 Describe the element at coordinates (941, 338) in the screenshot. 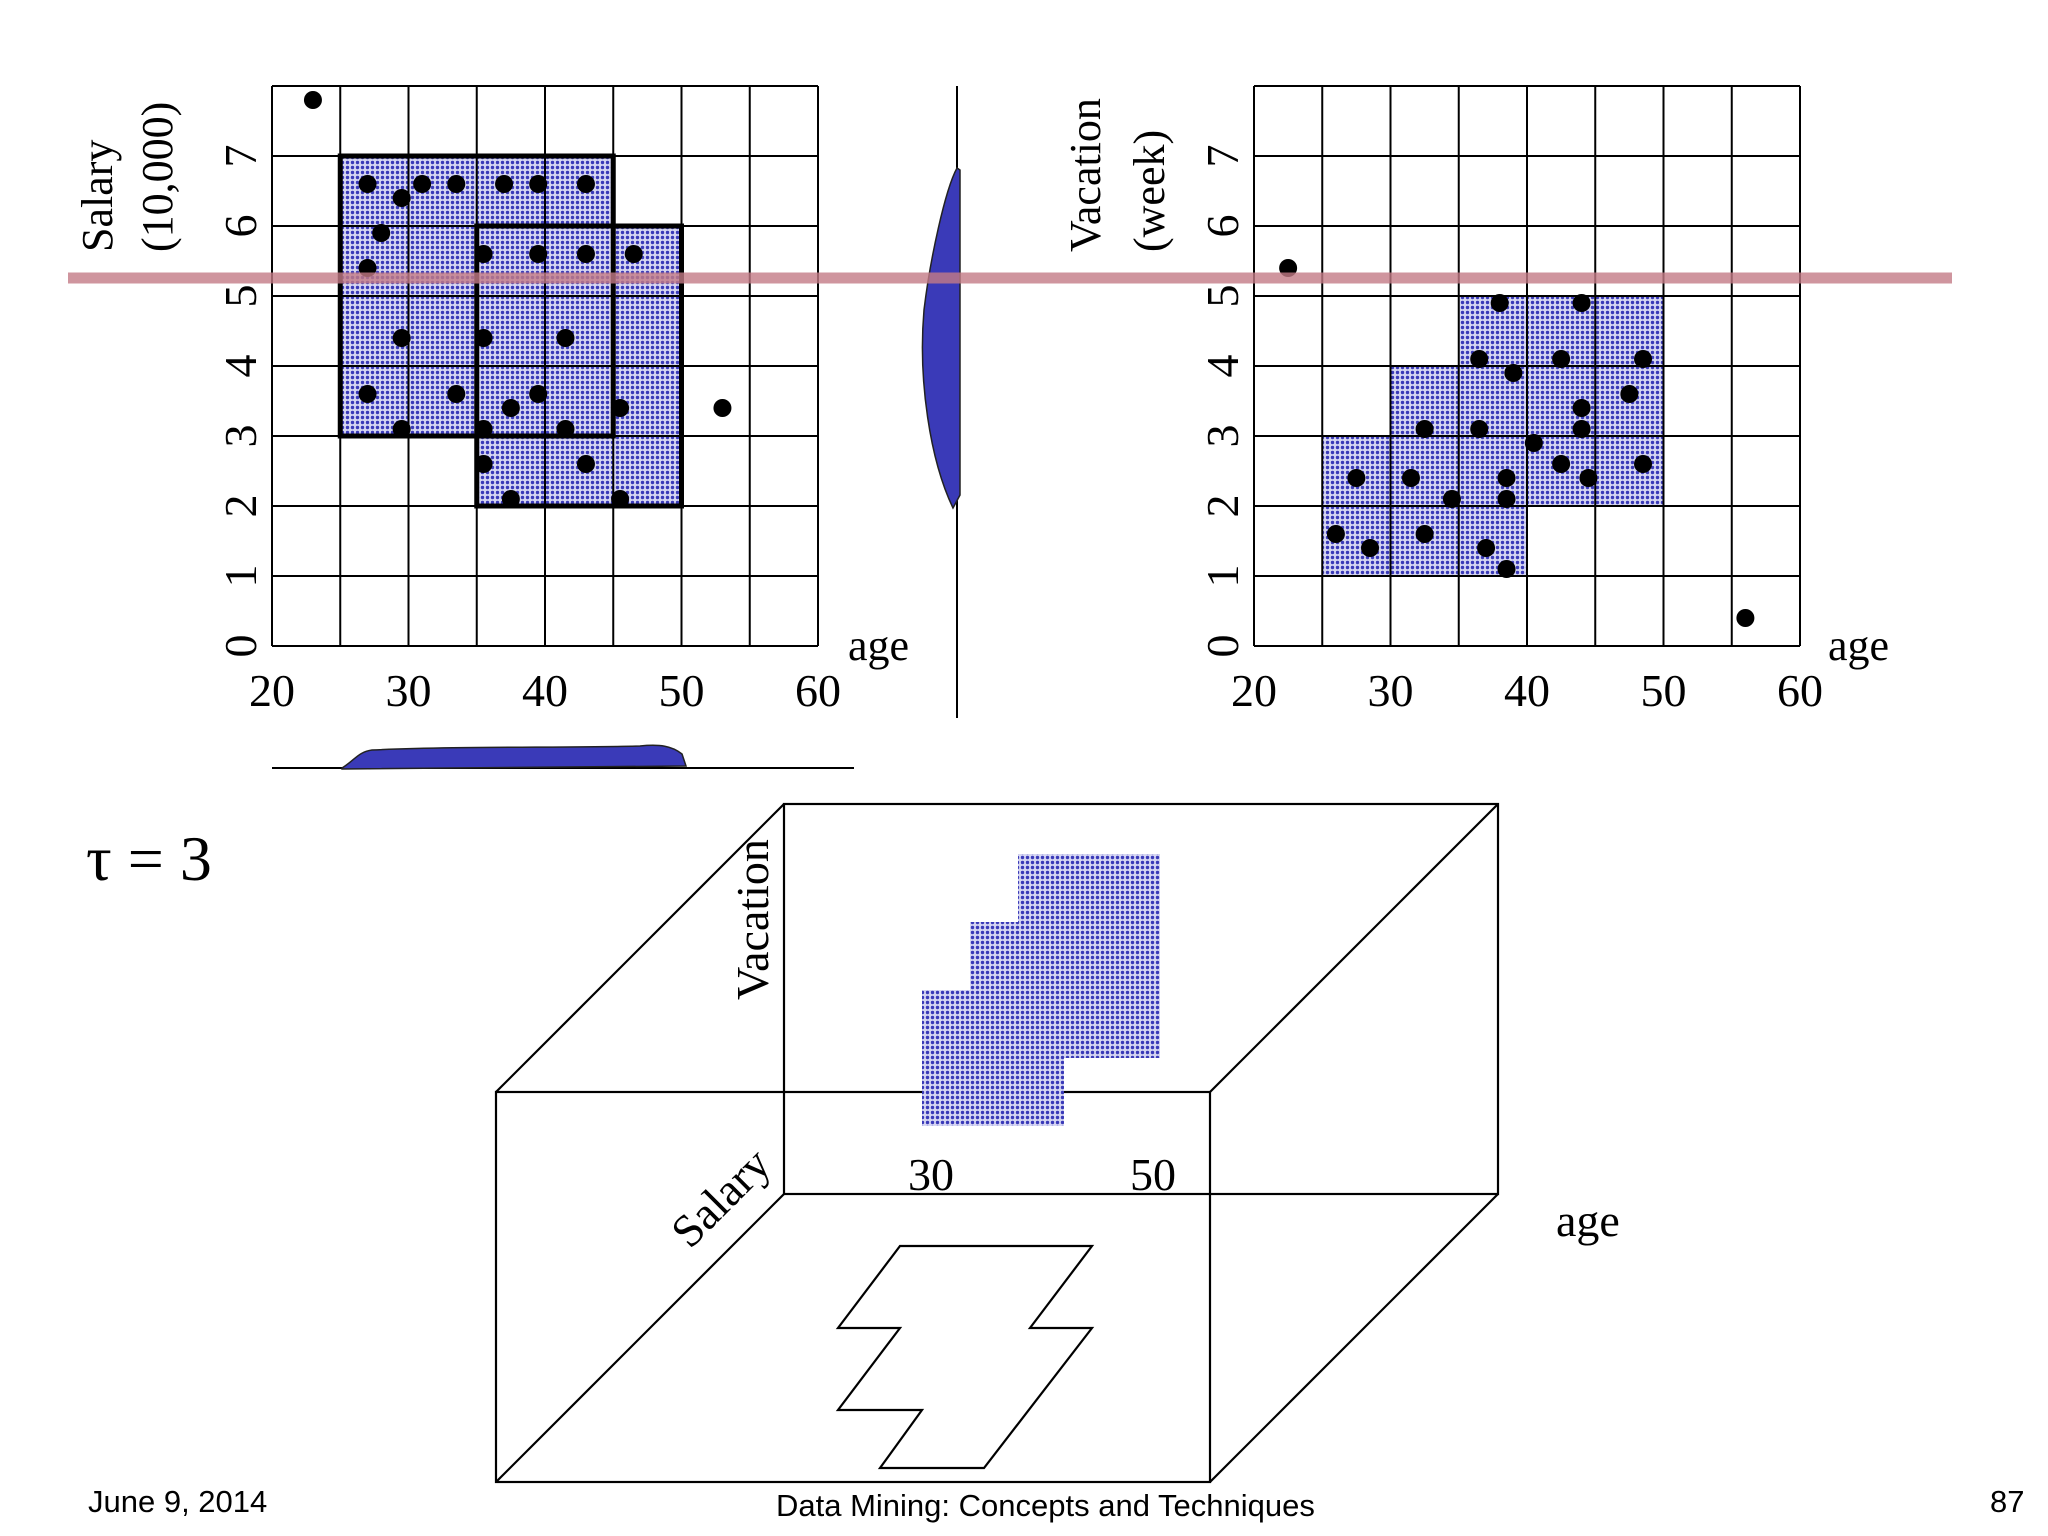

I see `salary-marginal-density` at that location.